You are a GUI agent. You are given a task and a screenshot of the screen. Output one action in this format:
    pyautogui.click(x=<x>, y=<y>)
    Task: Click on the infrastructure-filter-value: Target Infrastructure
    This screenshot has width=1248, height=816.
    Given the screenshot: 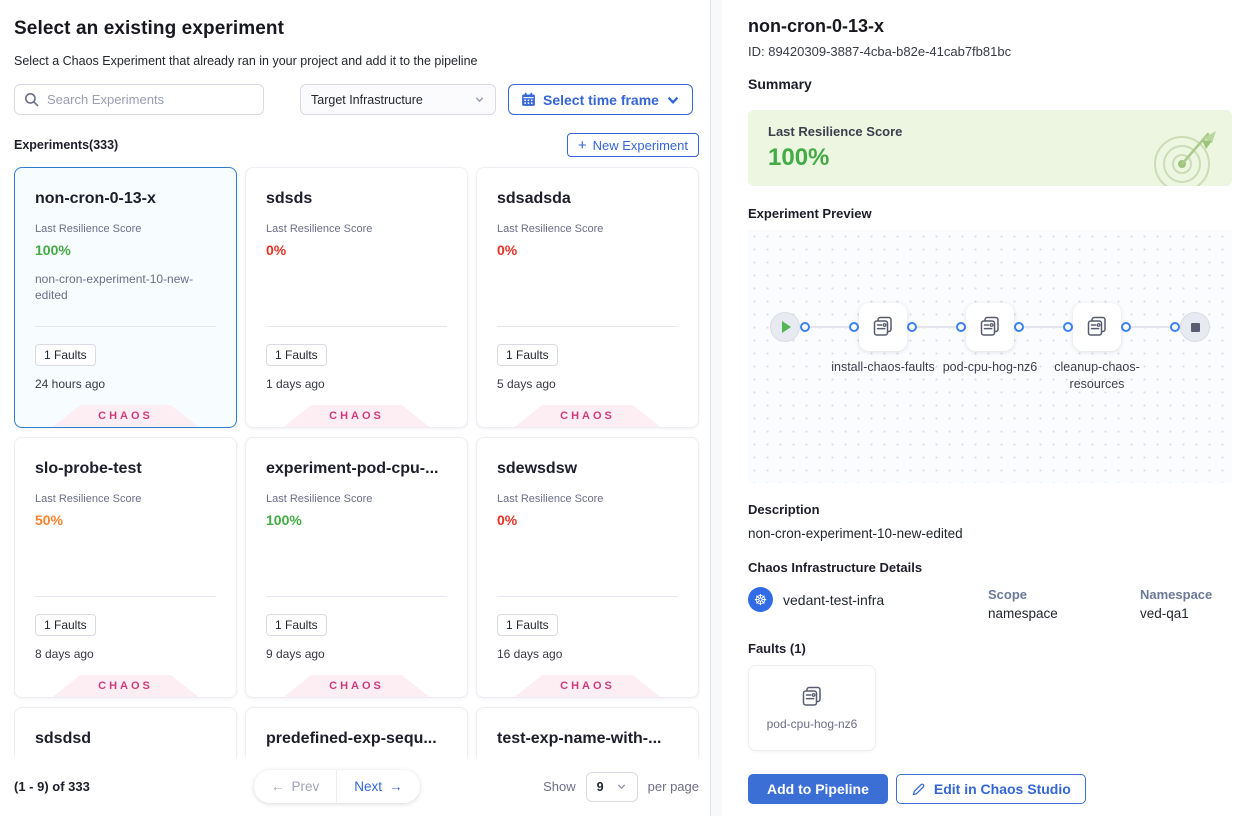 What is the action you would take?
    pyautogui.click(x=367, y=99)
    